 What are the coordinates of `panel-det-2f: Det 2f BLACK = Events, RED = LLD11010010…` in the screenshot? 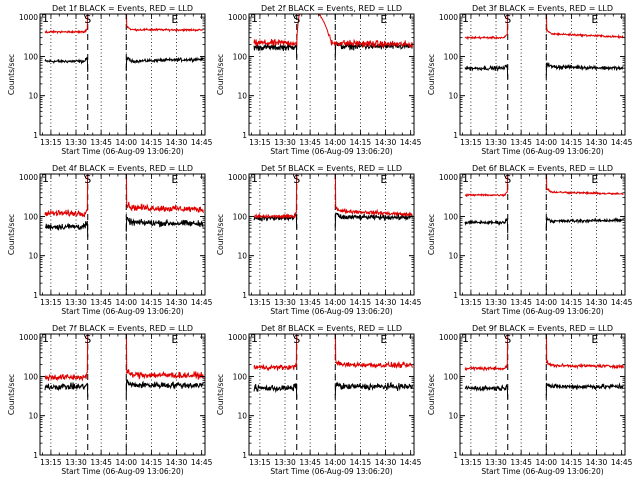 It's located at (319, 80).